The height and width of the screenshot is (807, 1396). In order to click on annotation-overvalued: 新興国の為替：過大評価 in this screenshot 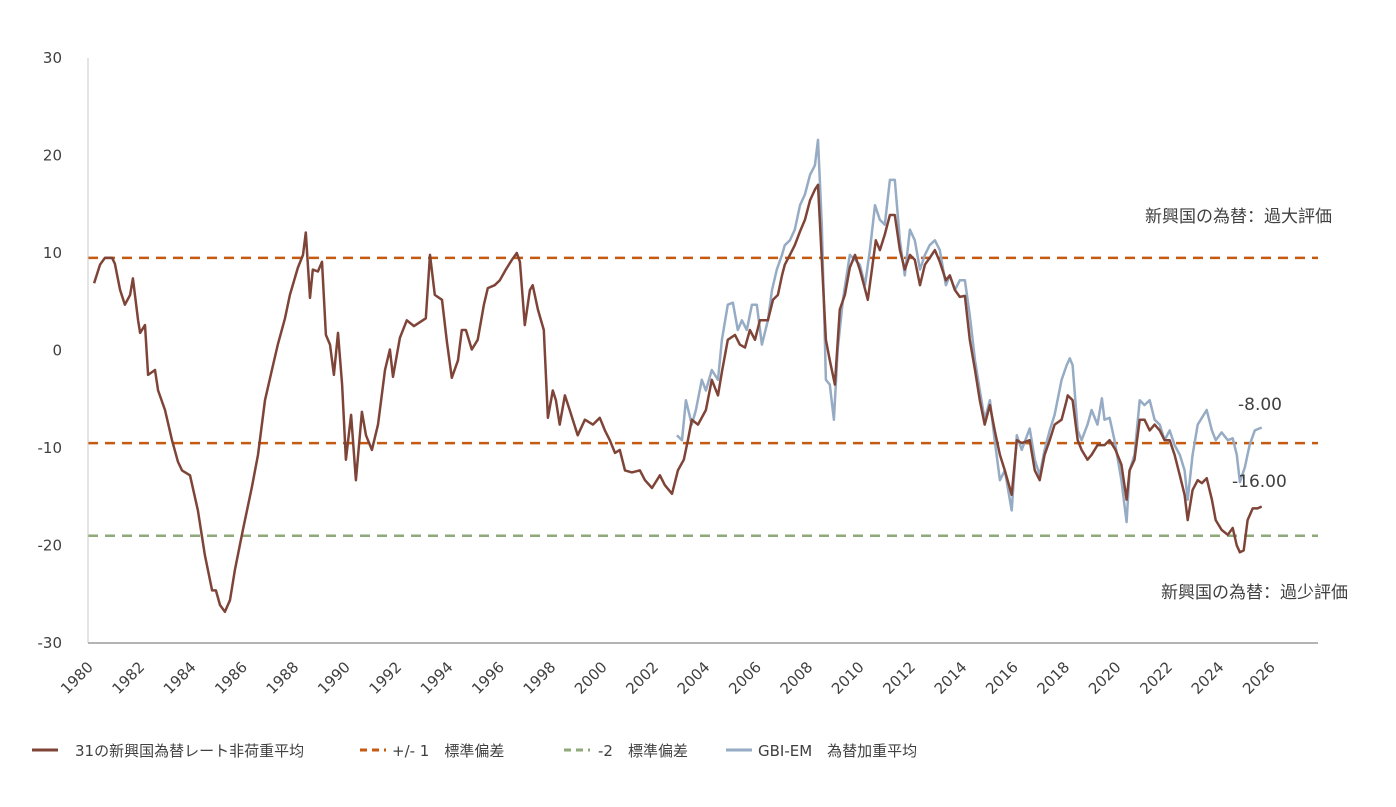, I will do `click(1238, 217)`.